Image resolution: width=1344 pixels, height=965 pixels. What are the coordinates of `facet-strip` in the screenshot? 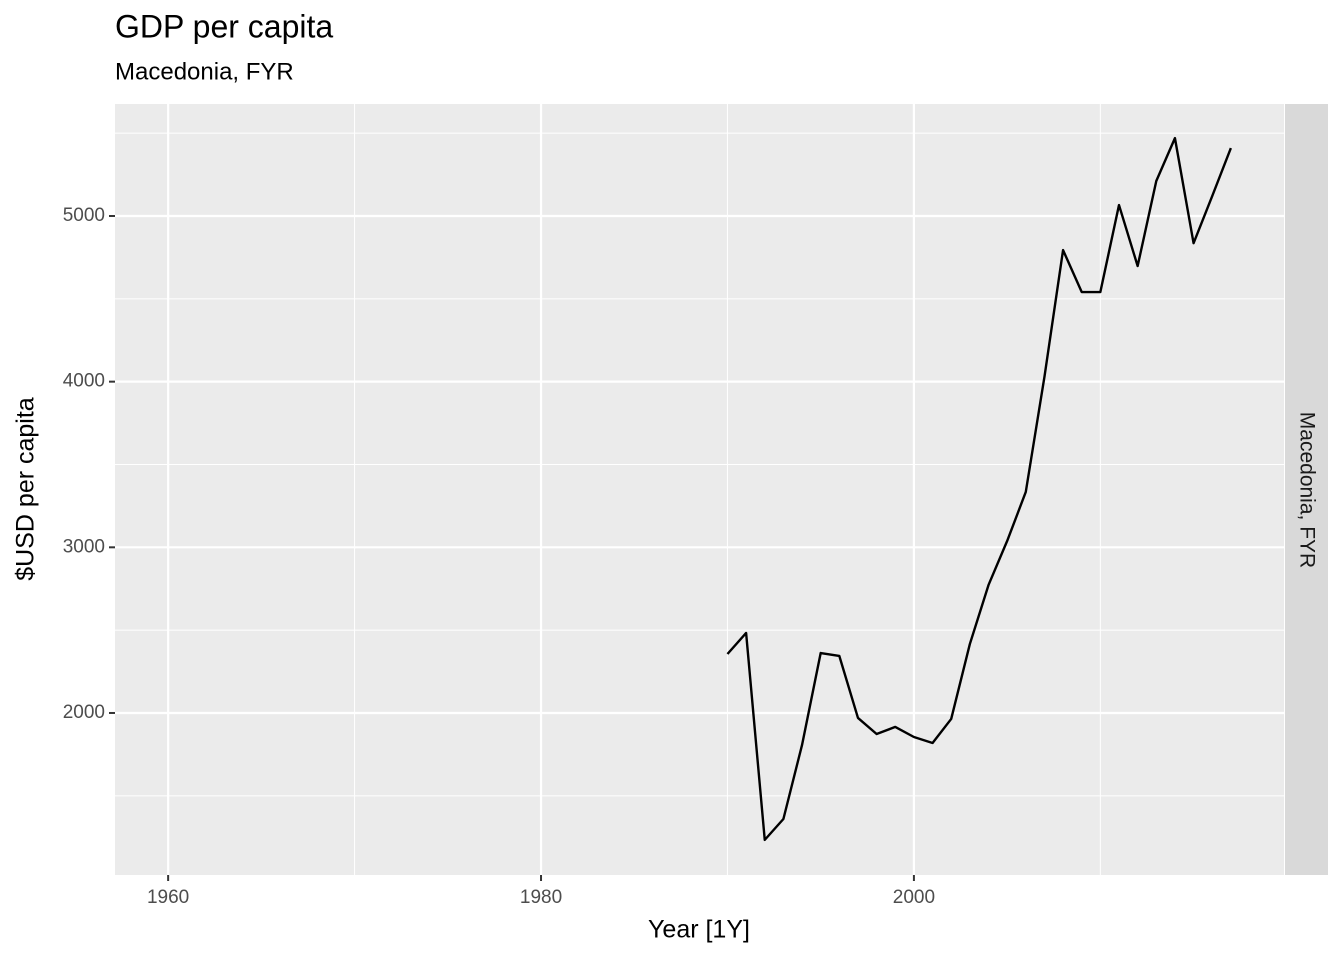 It's located at (1306, 489).